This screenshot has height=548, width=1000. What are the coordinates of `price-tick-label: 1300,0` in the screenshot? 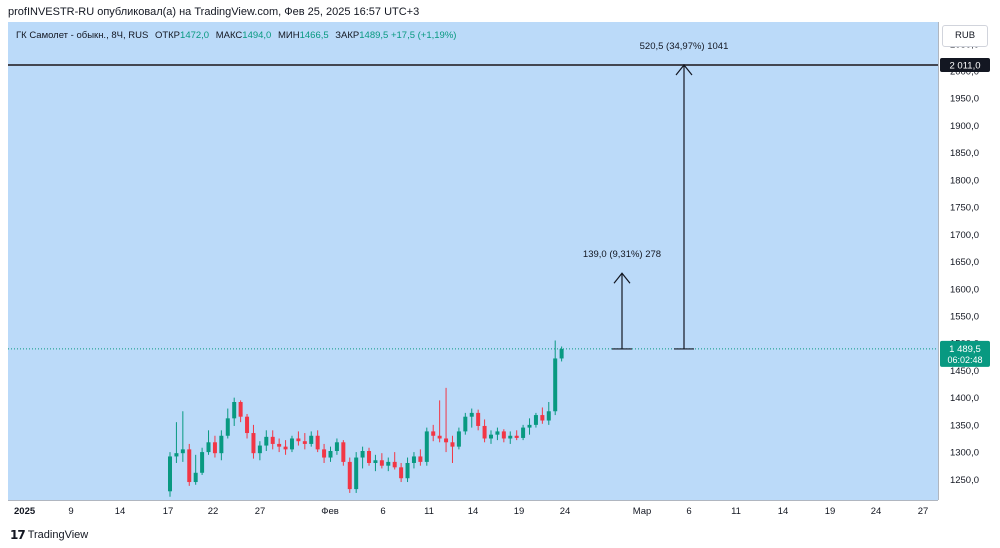 It's located at (964, 453).